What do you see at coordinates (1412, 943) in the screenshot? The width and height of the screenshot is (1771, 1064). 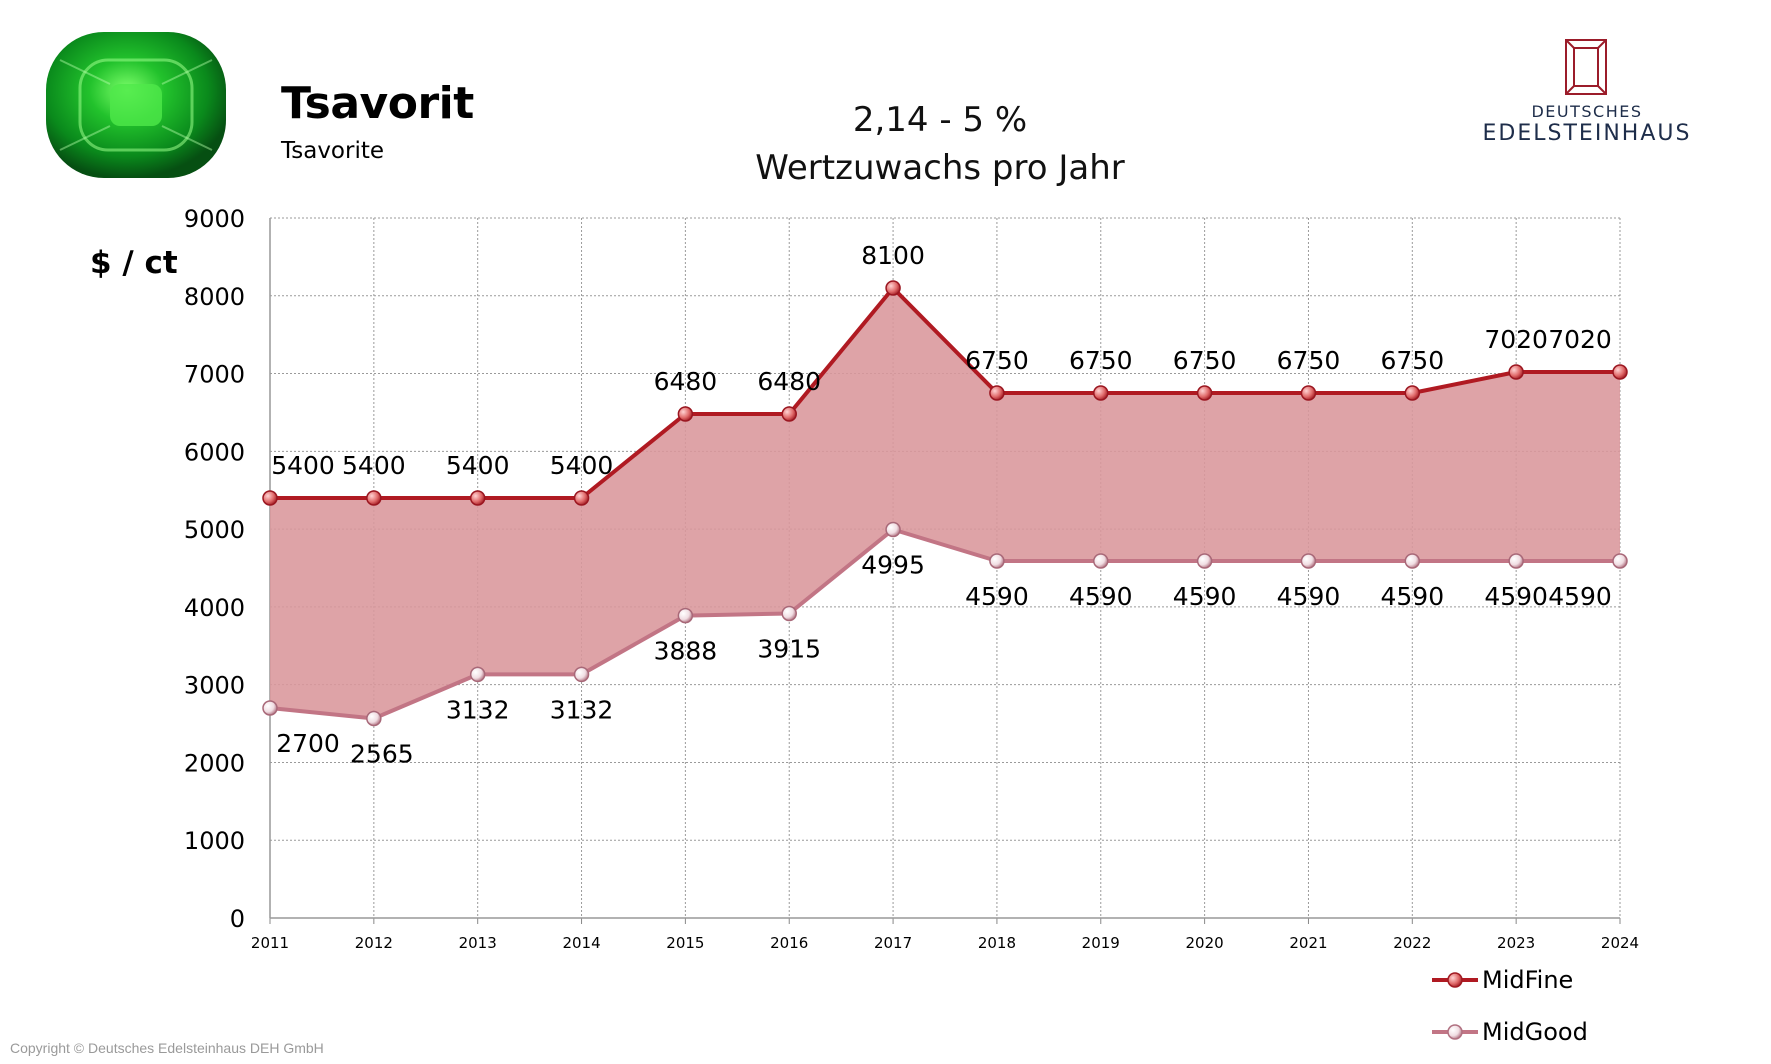 I see `x-tick-label: 2022` at bounding box center [1412, 943].